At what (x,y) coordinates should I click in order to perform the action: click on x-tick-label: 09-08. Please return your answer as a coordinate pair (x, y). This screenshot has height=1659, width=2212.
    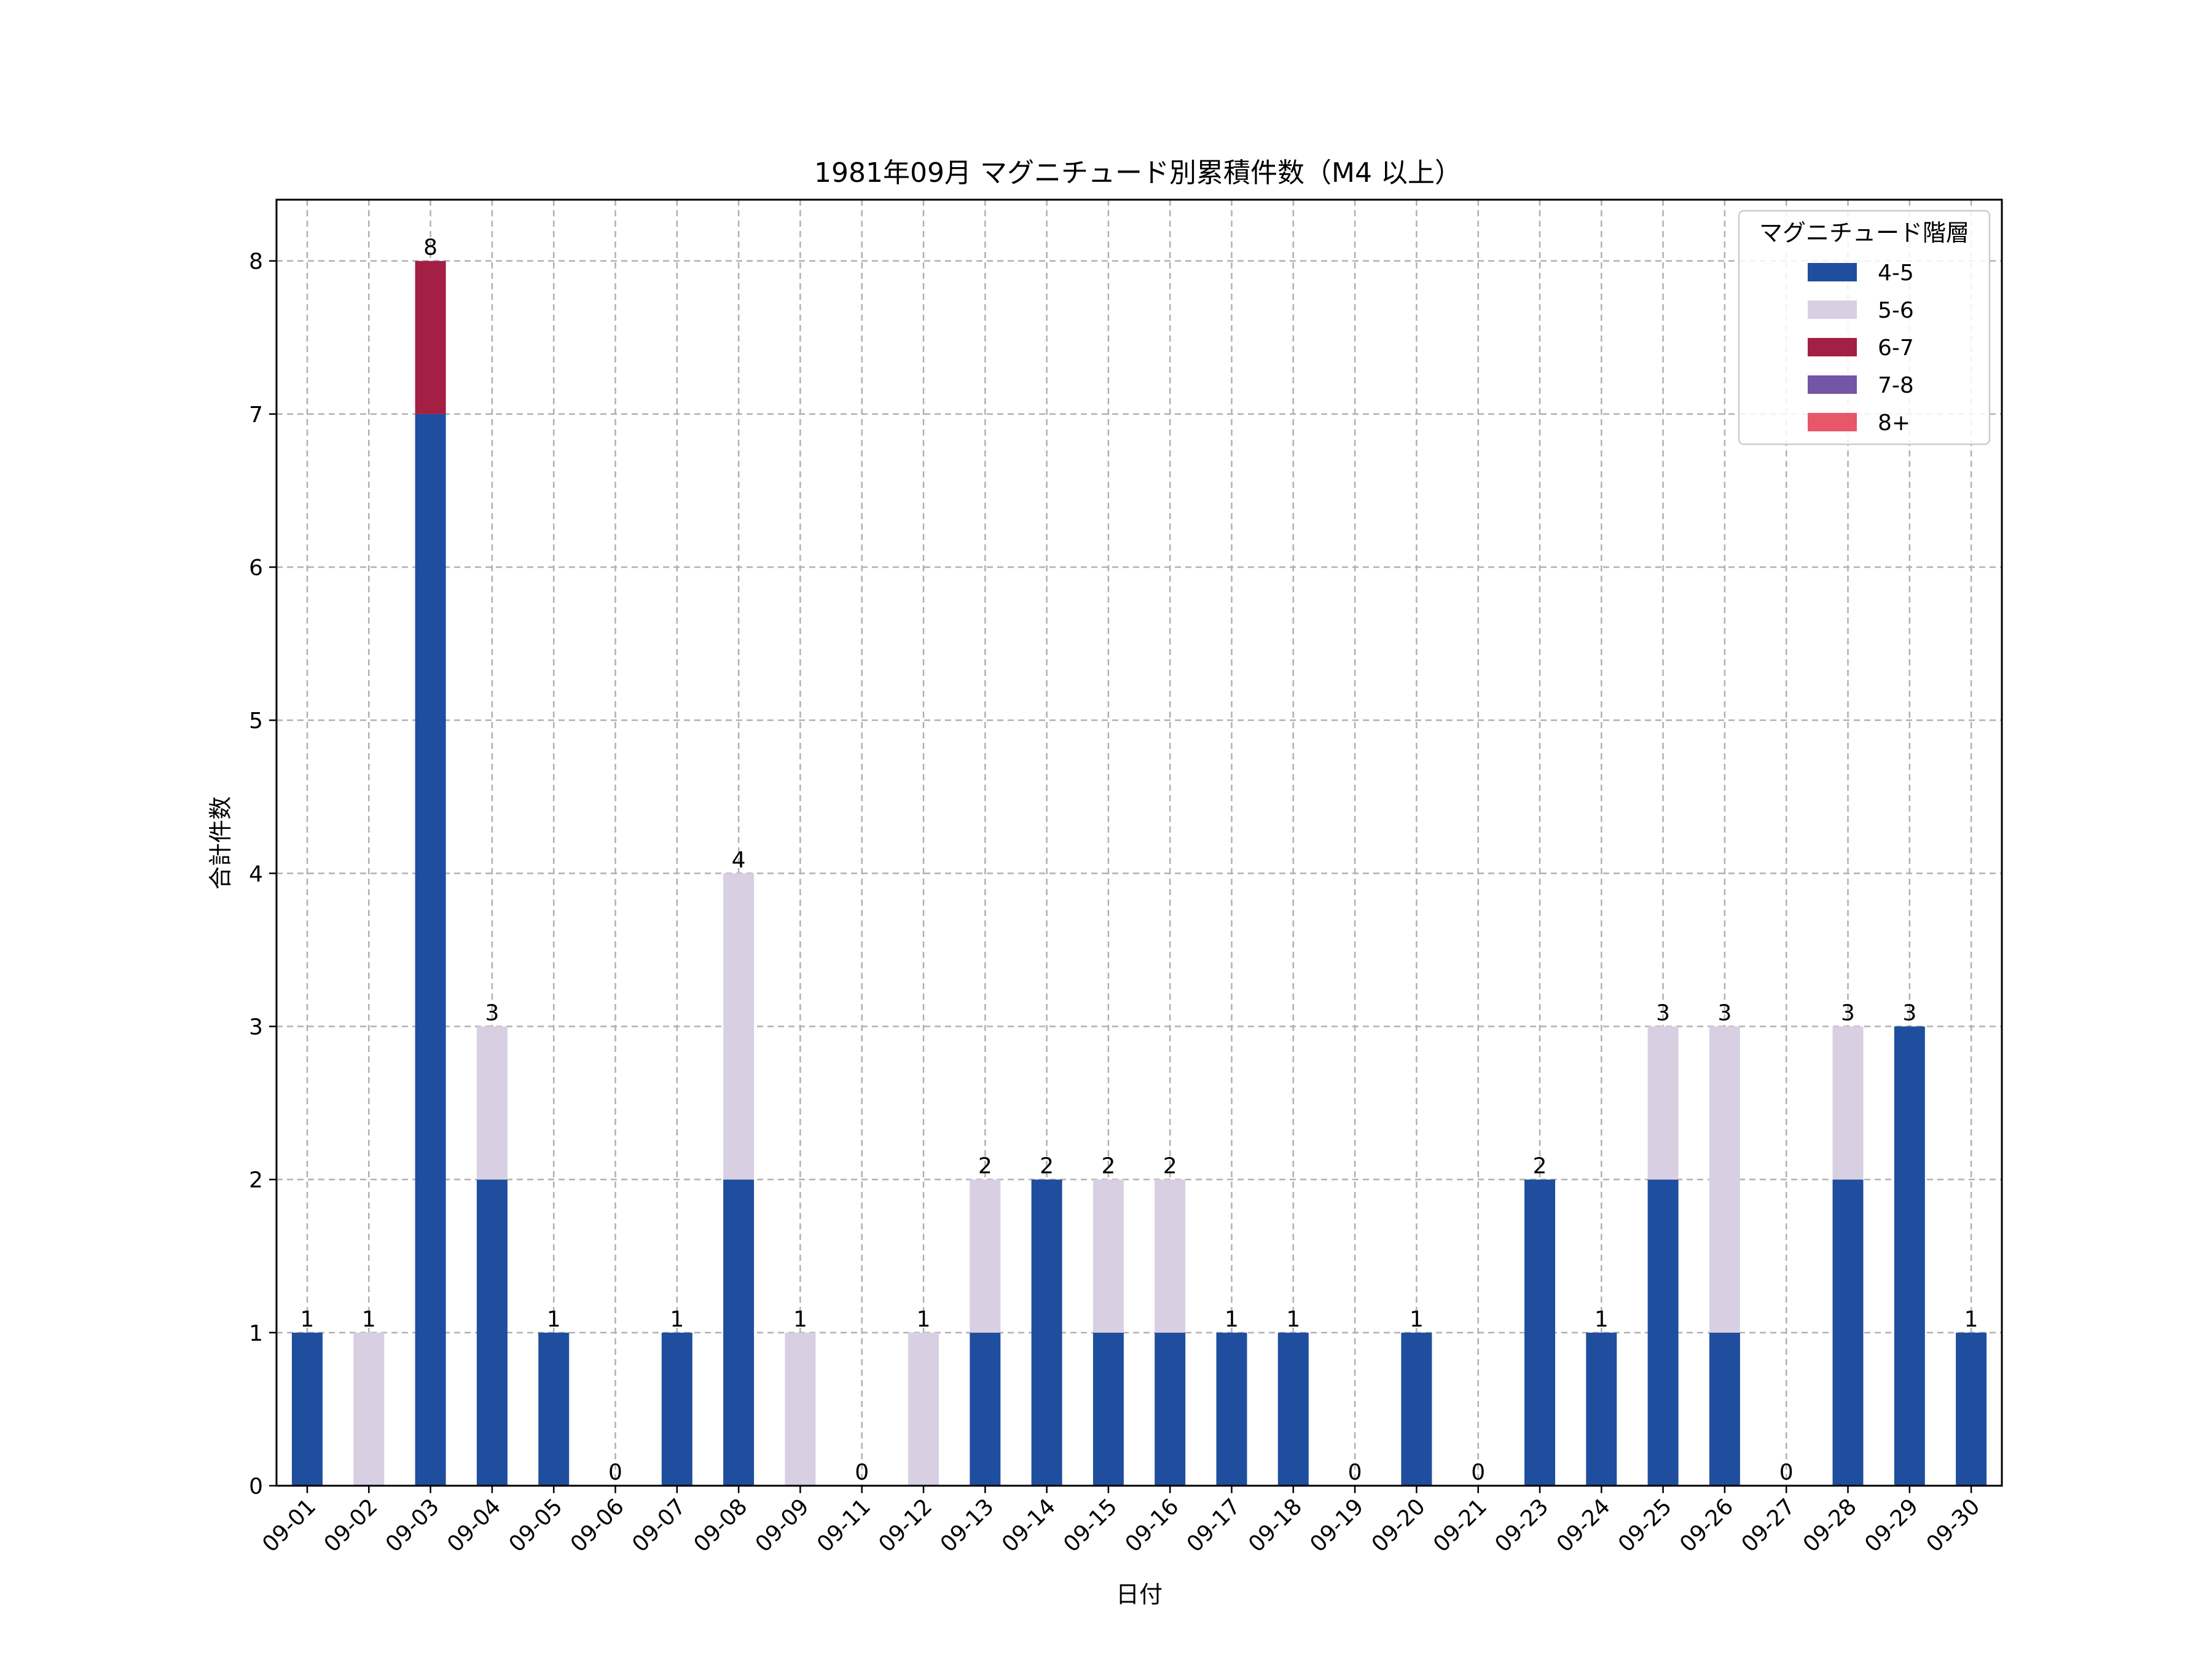
    Looking at the image, I should click on (721, 1525).